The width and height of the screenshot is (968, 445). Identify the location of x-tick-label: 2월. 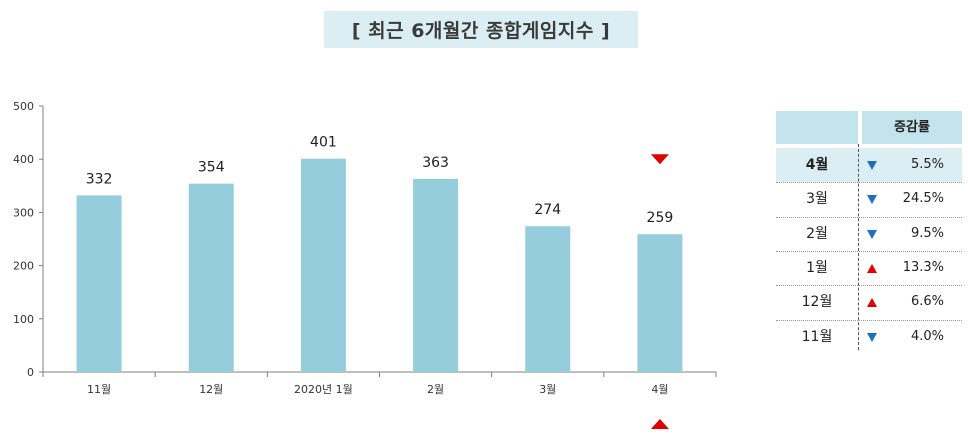
(435, 389).